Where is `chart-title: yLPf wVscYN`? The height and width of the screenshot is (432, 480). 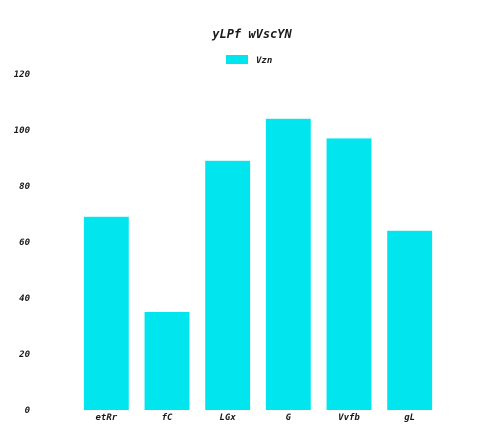
chart-title: yLPf wVscYN is located at coordinates (251, 34).